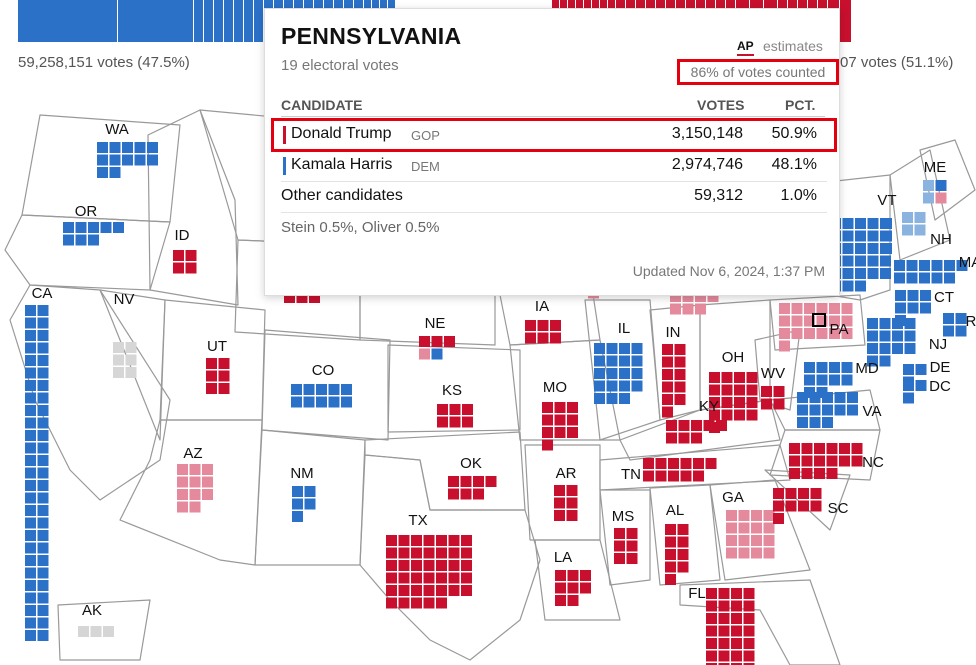  Describe the element at coordinates (826, 461) in the screenshot. I see `state-nc-tiles` at that location.